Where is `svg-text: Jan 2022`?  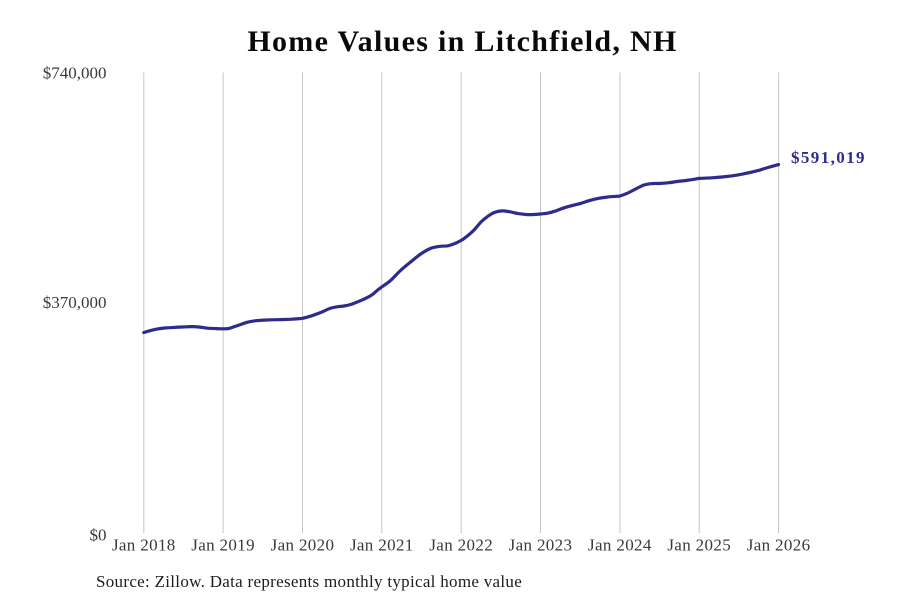
svg-text: Jan 2022 is located at coordinates (461, 544).